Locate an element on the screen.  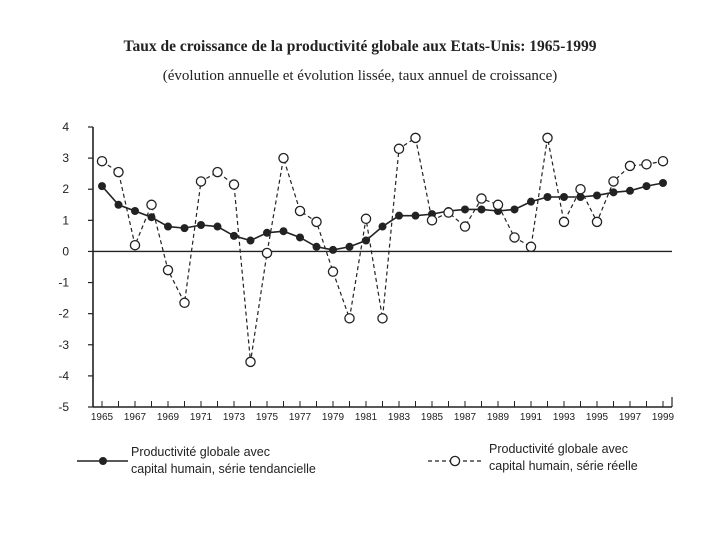
x-tick-label: 1995 is located at coordinates (597, 417).